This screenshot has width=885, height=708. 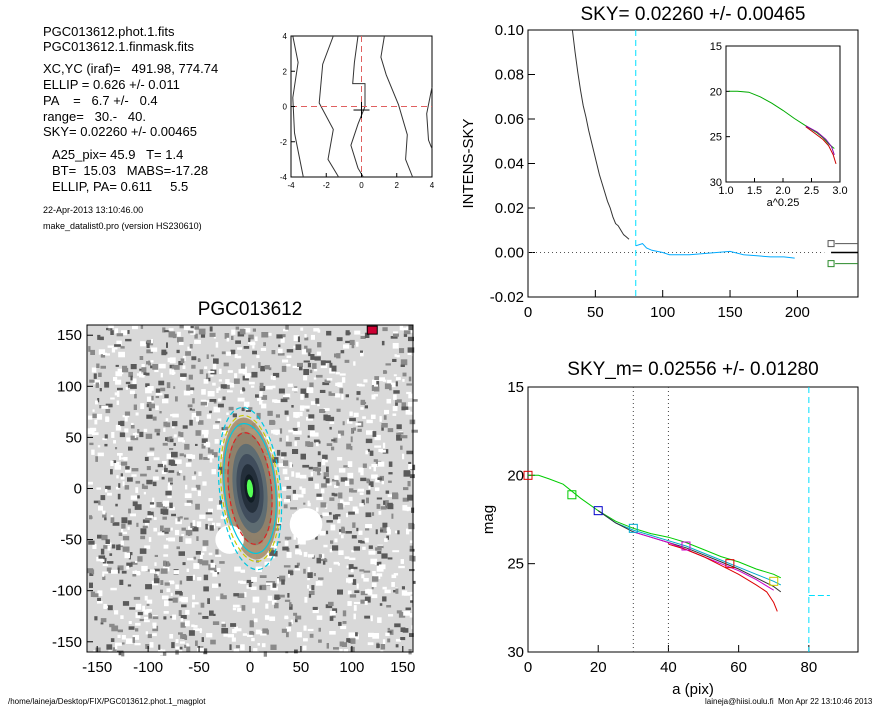 I want to click on galaxy-ytick-label: -100, so click(x=67, y=591).